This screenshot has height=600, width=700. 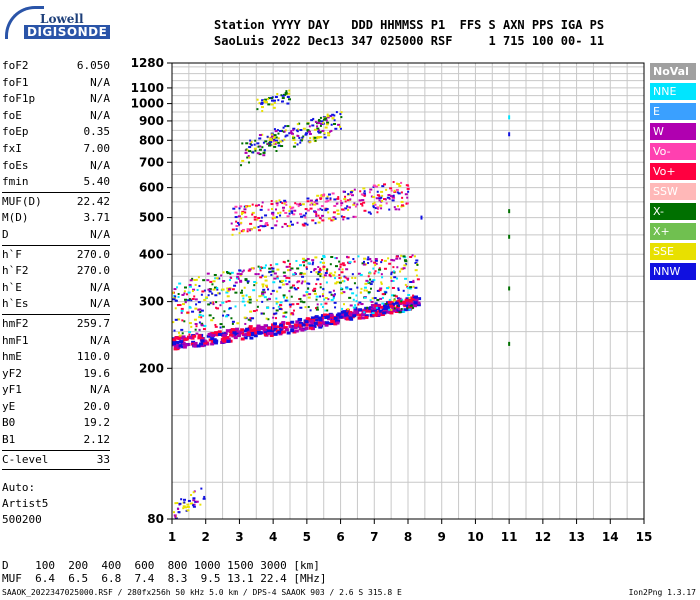 I want to click on param-label: foEp, so click(x=15, y=132).